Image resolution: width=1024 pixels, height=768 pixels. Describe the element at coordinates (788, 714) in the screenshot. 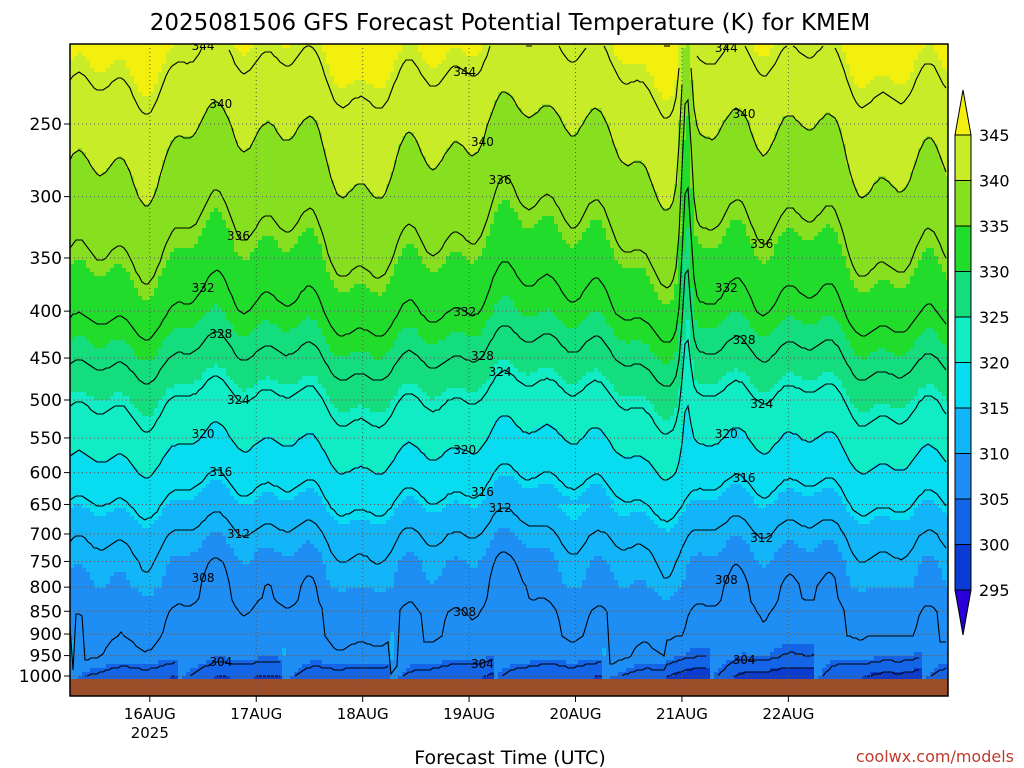

I see `x-tick-label: 22AUG` at that location.